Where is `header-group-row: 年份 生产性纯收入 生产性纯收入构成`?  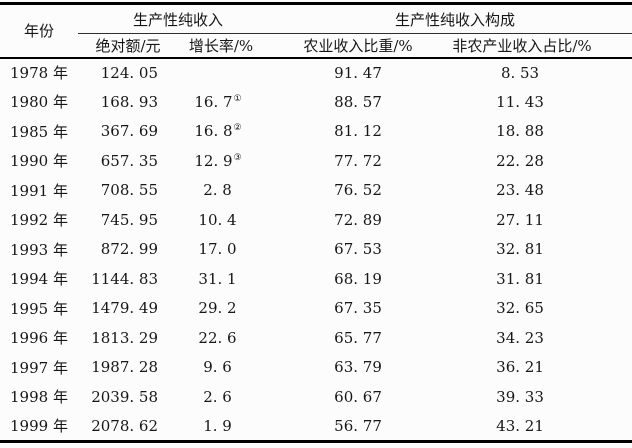 header-group-row: 年份 生产性纯收入 生产性纯收入构成 is located at coordinates (316, 31).